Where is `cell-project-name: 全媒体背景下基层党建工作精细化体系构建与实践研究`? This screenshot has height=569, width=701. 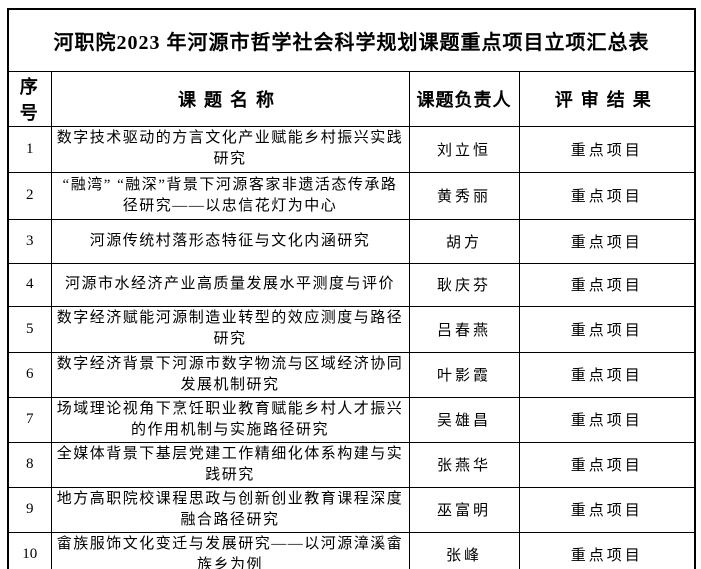 cell-project-name: 全媒体背景下基层党建工作精细化体系构建与实践研究 is located at coordinates (230, 464).